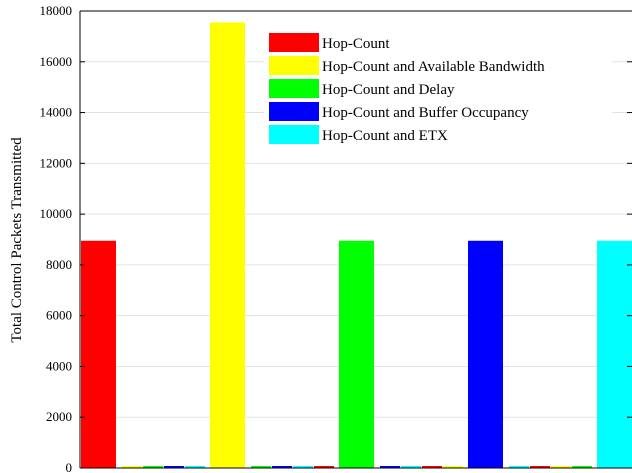  What do you see at coordinates (425, 113) in the screenshot?
I see `legend-label-4: Hop-Count and Buffer Occupancy` at bounding box center [425, 113].